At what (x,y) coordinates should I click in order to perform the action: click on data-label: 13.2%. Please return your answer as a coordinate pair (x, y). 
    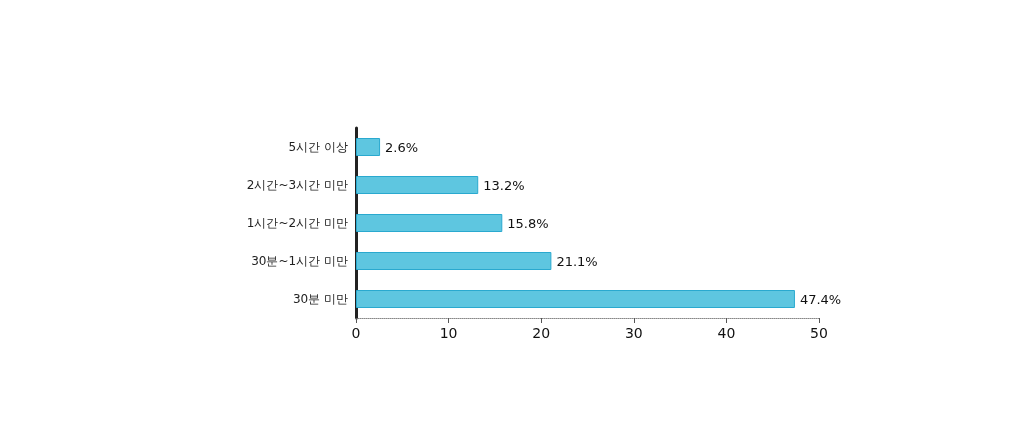
    Looking at the image, I should click on (504, 185).